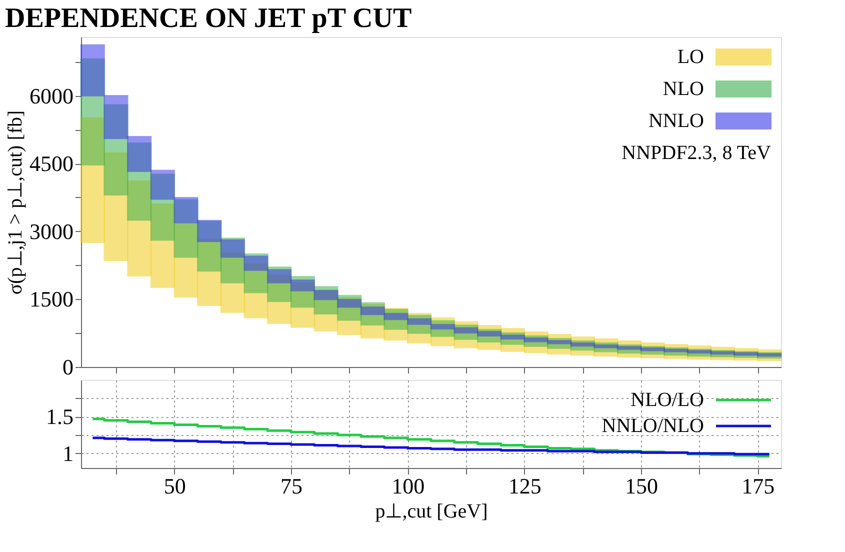 The width and height of the screenshot is (845, 552). What do you see at coordinates (60, 417) in the screenshot?
I see `y-tick-label: 1.5` at bounding box center [60, 417].